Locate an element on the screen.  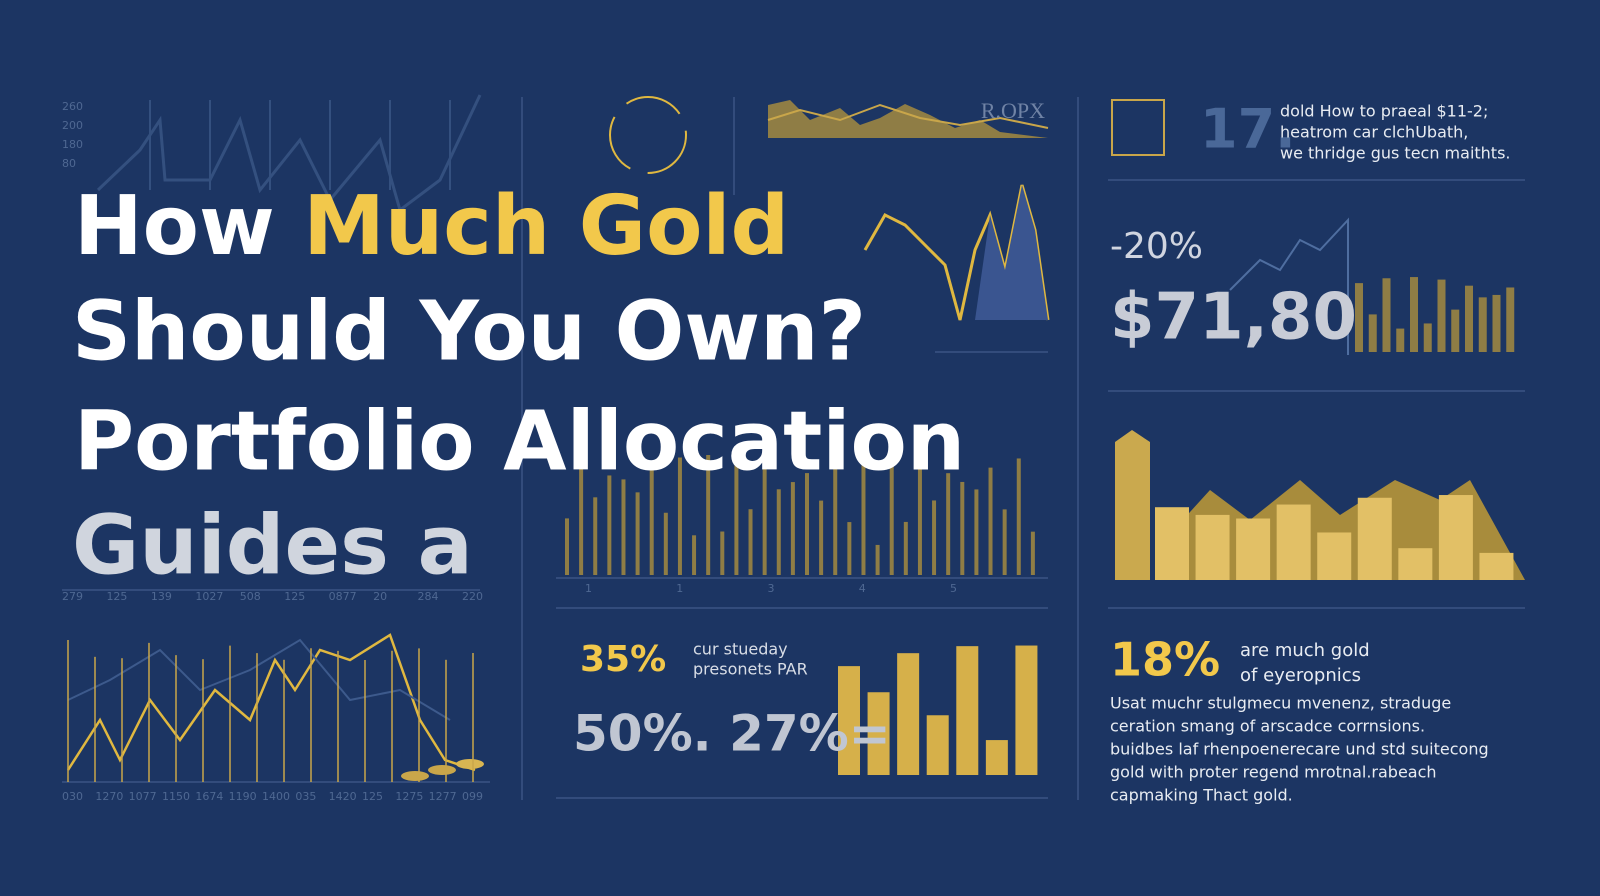
icon-box is located at coordinates (1138, 127).